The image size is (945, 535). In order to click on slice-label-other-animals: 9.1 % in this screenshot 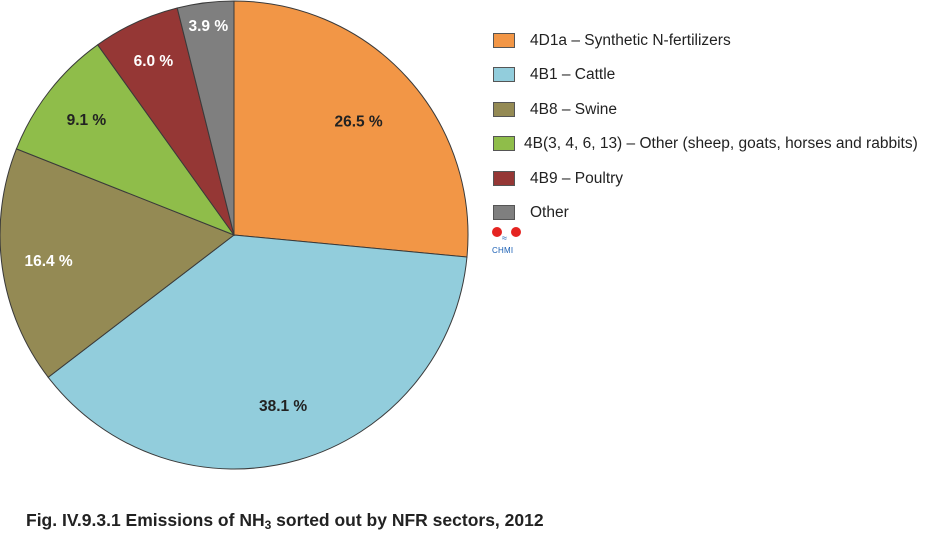, I will do `click(87, 120)`.